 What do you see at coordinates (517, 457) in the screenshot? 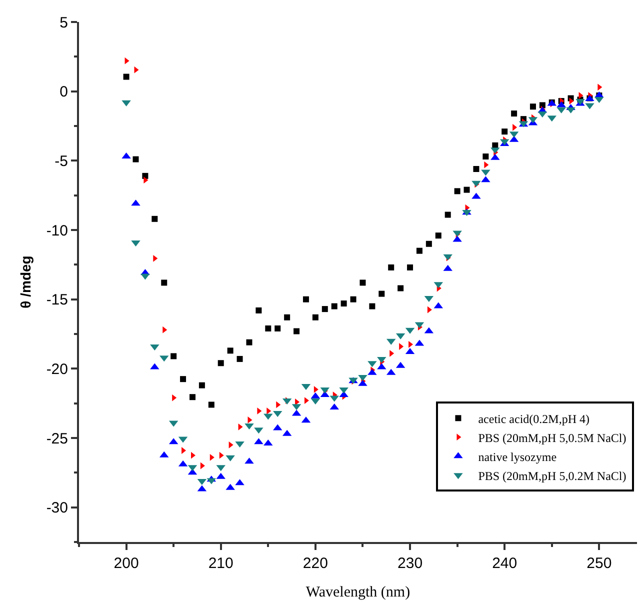
I see `legend-label: native lysozyme` at bounding box center [517, 457].